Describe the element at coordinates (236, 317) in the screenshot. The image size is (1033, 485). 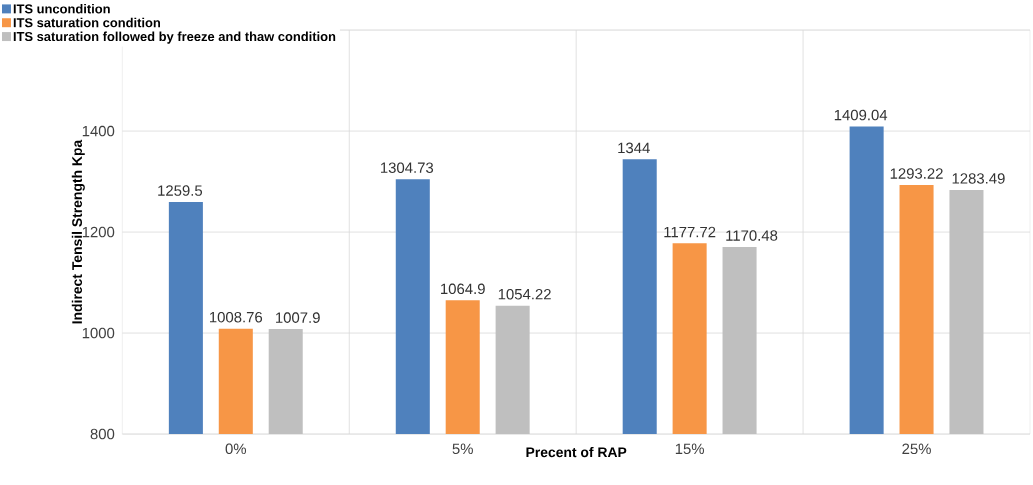
I see `data-label: 1008.76` at that location.